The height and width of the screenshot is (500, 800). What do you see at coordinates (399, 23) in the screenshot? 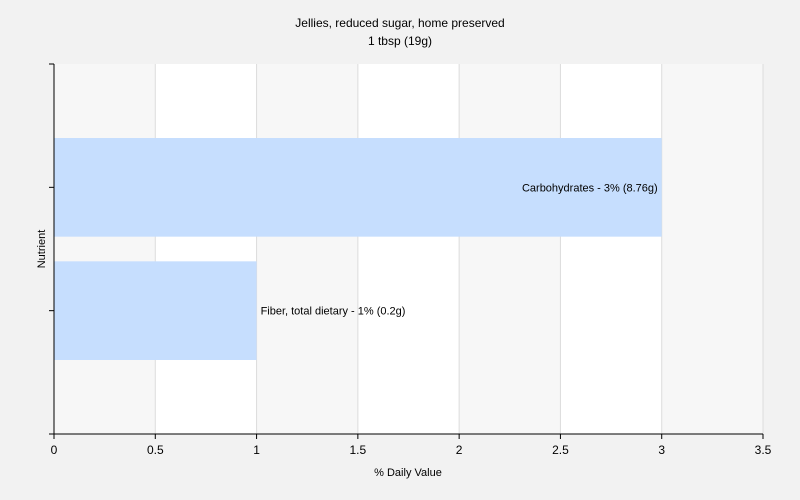
I see `chart-title: Jellies, reduced sugar, home preserved` at bounding box center [399, 23].